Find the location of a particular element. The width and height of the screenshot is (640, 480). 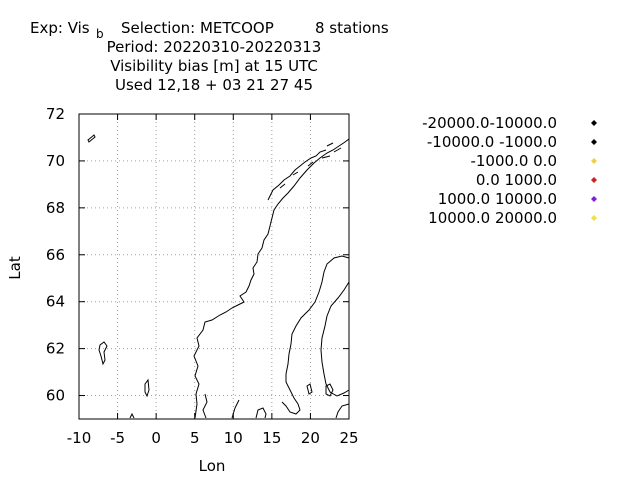

coastline-norway-north-islands is located at coordinates (304, 171).